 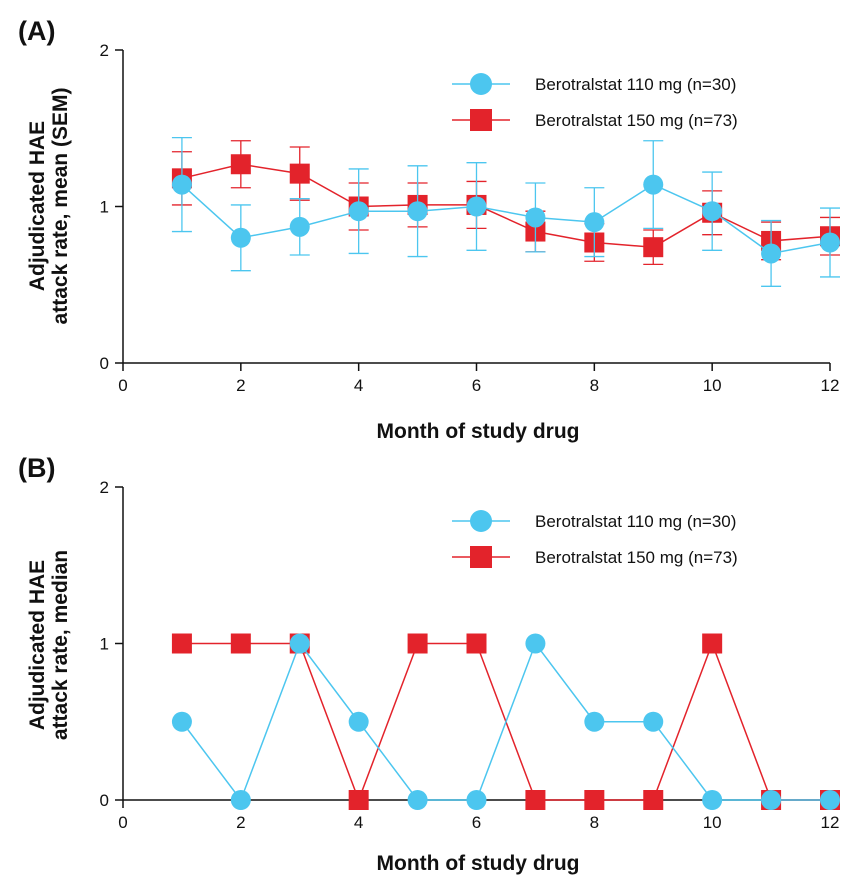 What do you see at coordinates (36, 31) in the screenshot?
I see `panel-a-label: (A)` at bounding box center [36, 31].